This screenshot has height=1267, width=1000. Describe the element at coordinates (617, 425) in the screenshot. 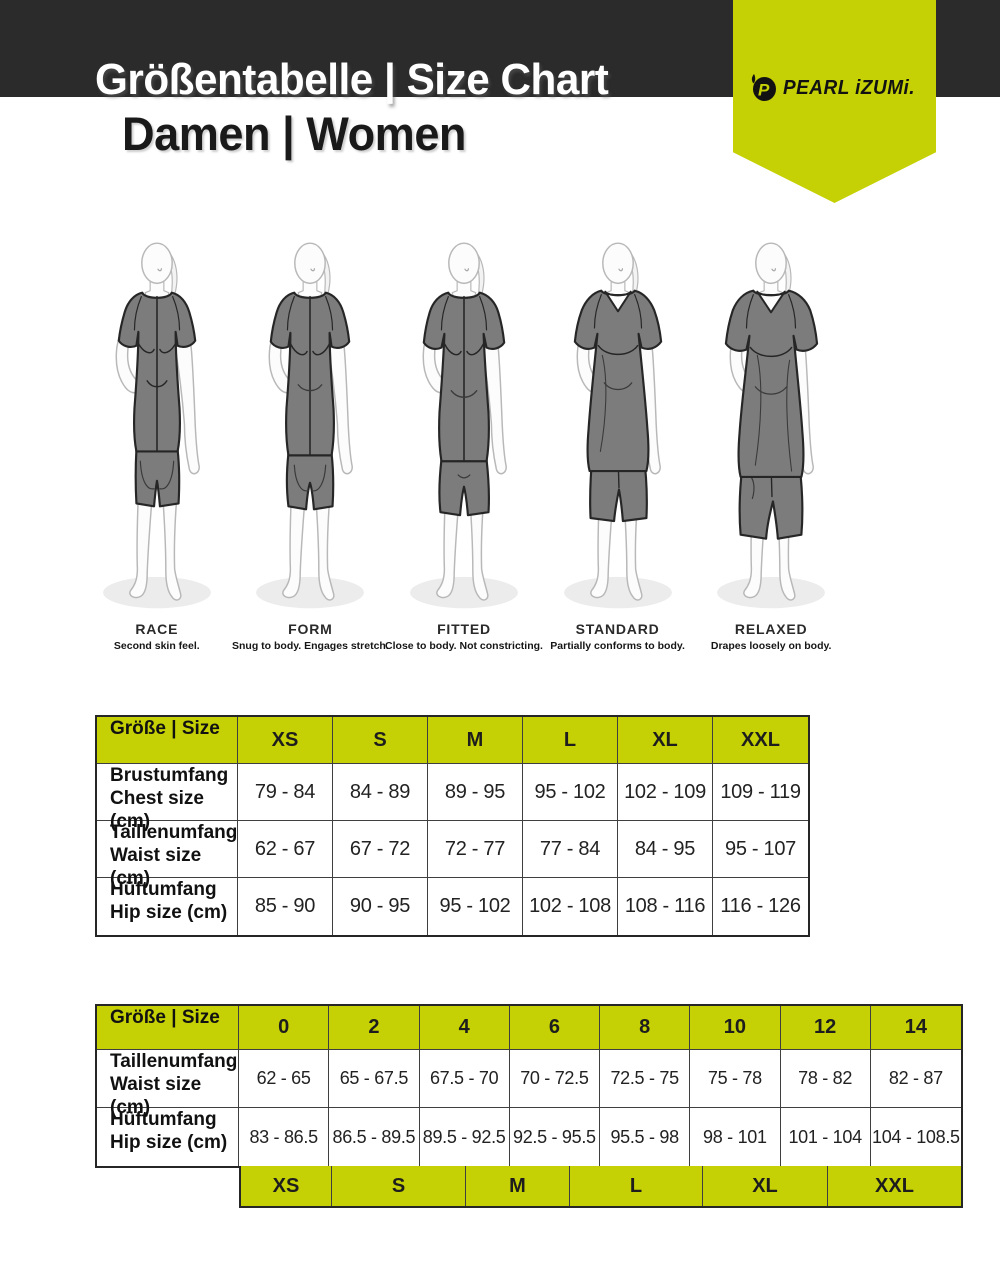

I see `standard-figure-illustration` at that location.